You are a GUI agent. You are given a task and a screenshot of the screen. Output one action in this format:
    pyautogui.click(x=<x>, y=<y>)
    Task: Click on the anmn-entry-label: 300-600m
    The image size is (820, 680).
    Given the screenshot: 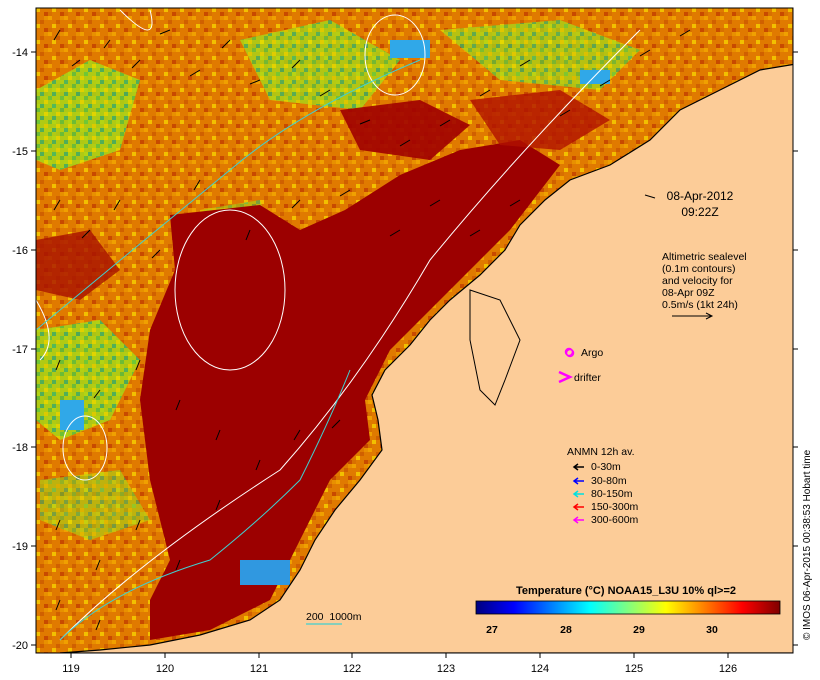 What is the action you would take?
    pyautogui.click(x=615, y=520)
    